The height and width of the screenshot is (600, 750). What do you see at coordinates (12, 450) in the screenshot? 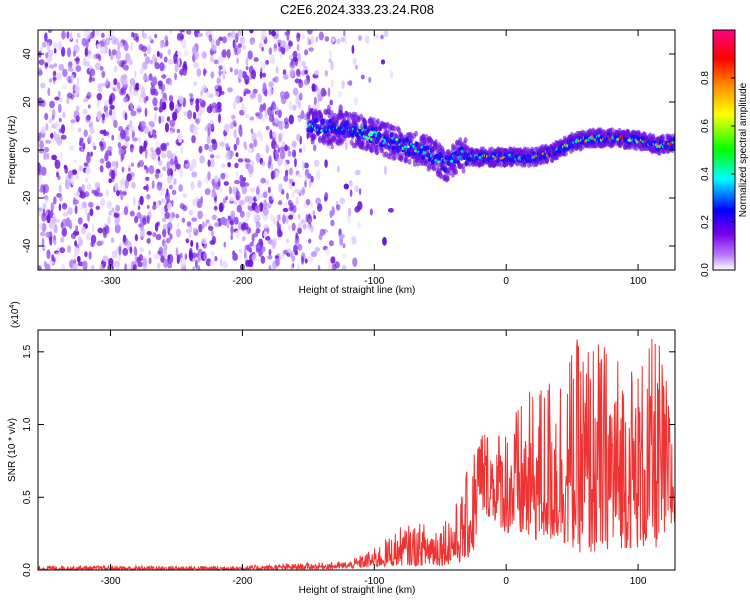
I see `snr-y-label: SNR (10 * v/v)` at bounding box center [12, 450].